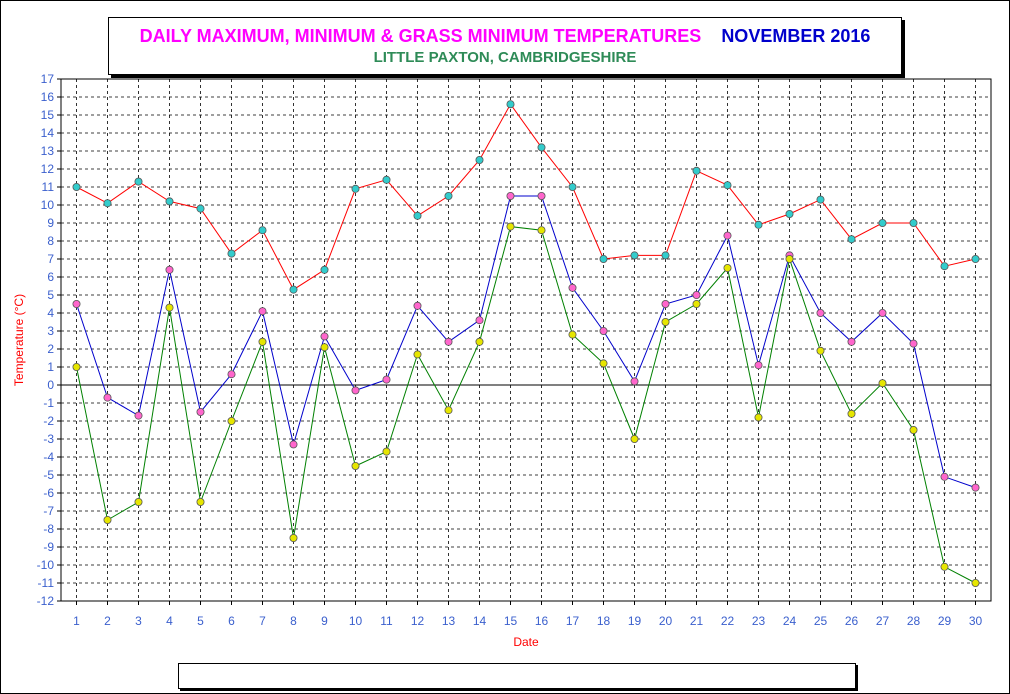  Describe the element at coordinates (46, 583) in the screenshot. I see `y-tick-label: -11` at that location.